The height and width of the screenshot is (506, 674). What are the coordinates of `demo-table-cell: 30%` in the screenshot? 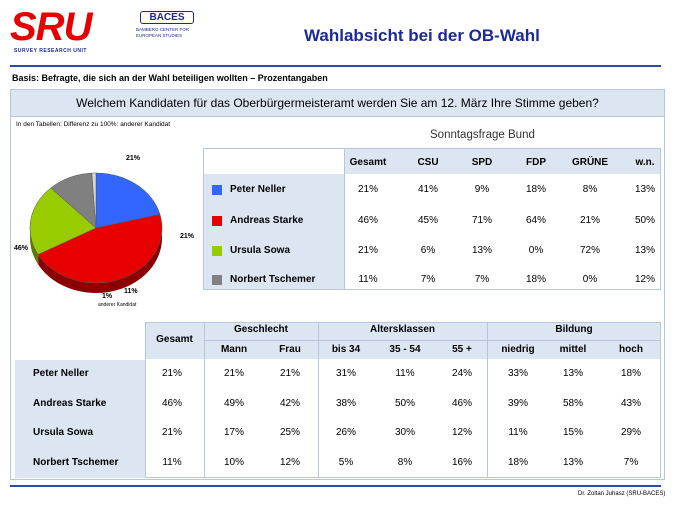 It's located at (404, 432).